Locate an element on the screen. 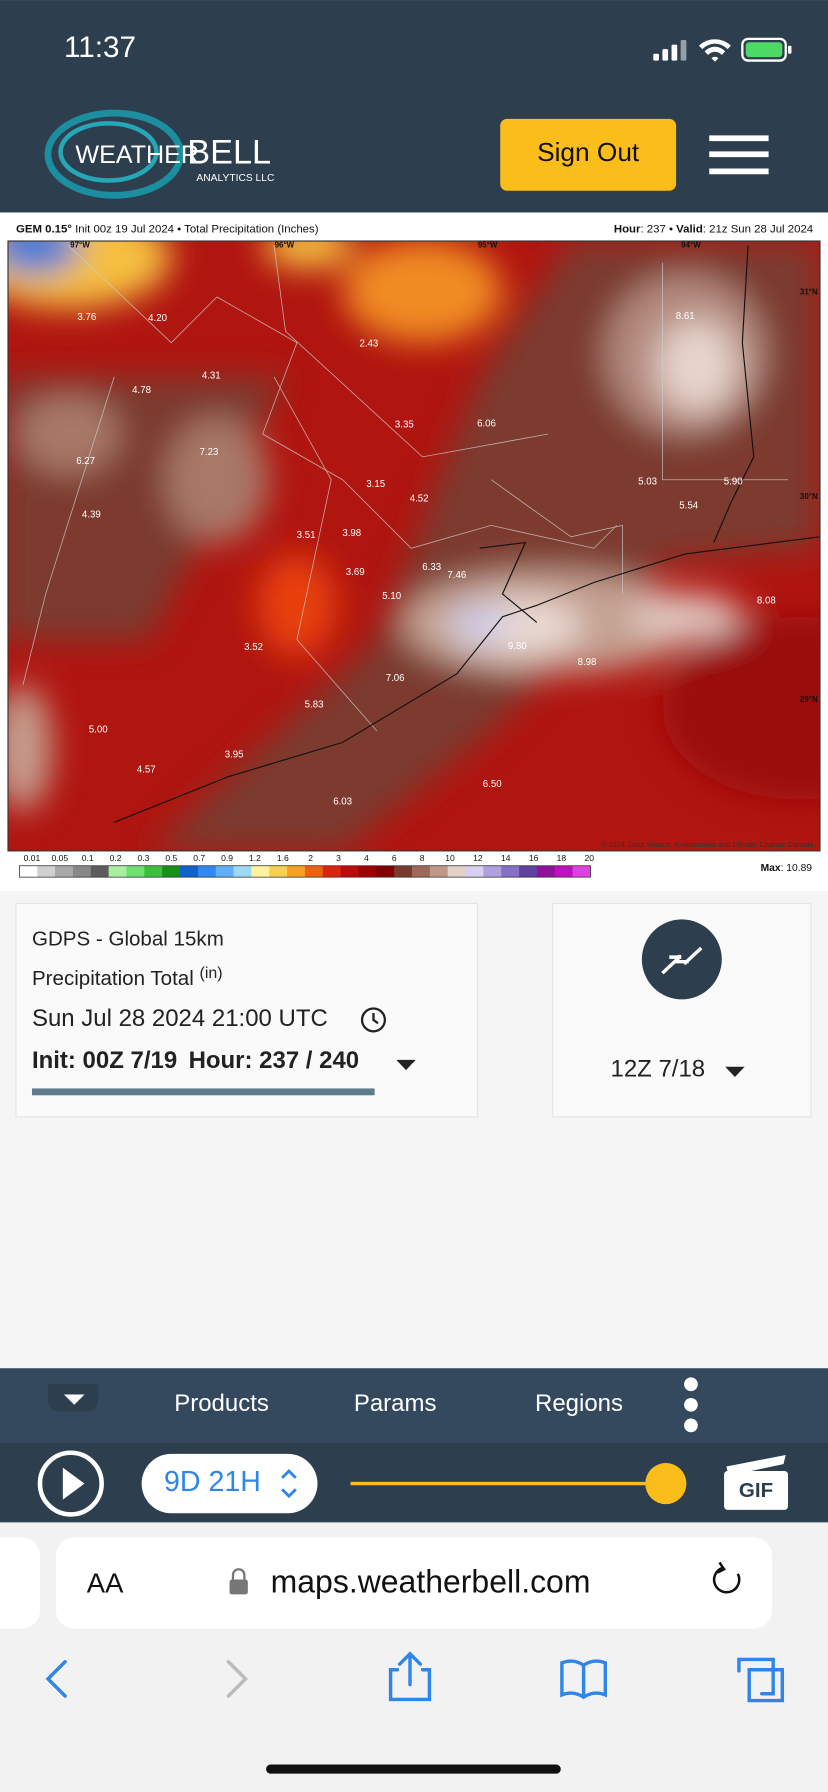 Image resolution: width=828 pixels, height=1792 pixels. run-dropdown is located at coordinates (406, 1065).